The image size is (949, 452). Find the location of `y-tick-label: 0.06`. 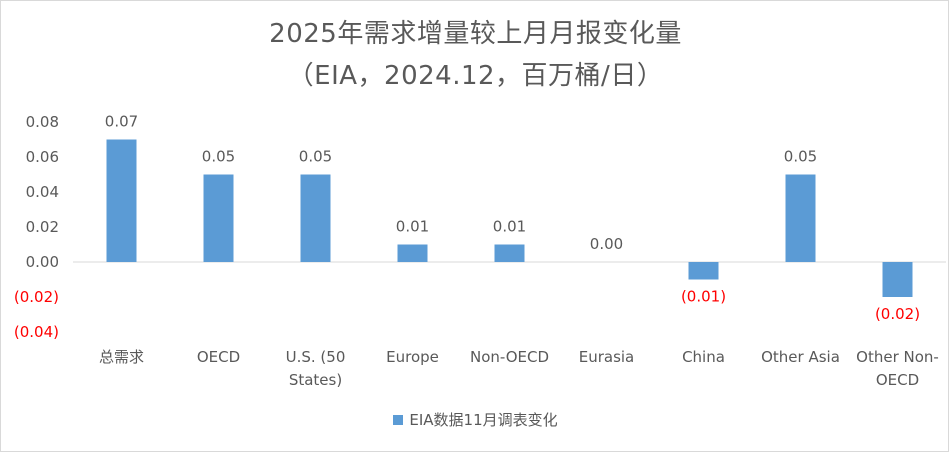

y-tick-label: 0.06 is located at coordinates (42, 157).